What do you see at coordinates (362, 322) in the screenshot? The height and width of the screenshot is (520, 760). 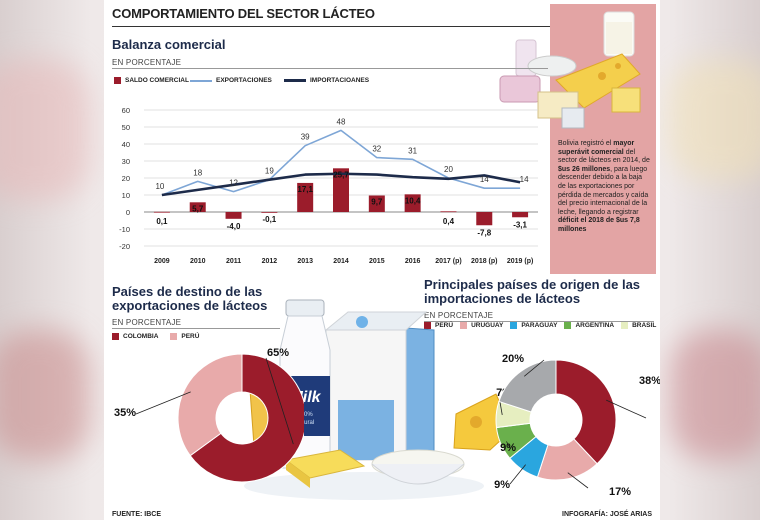 I see `carton-cap` at bounding box center [362, 322].